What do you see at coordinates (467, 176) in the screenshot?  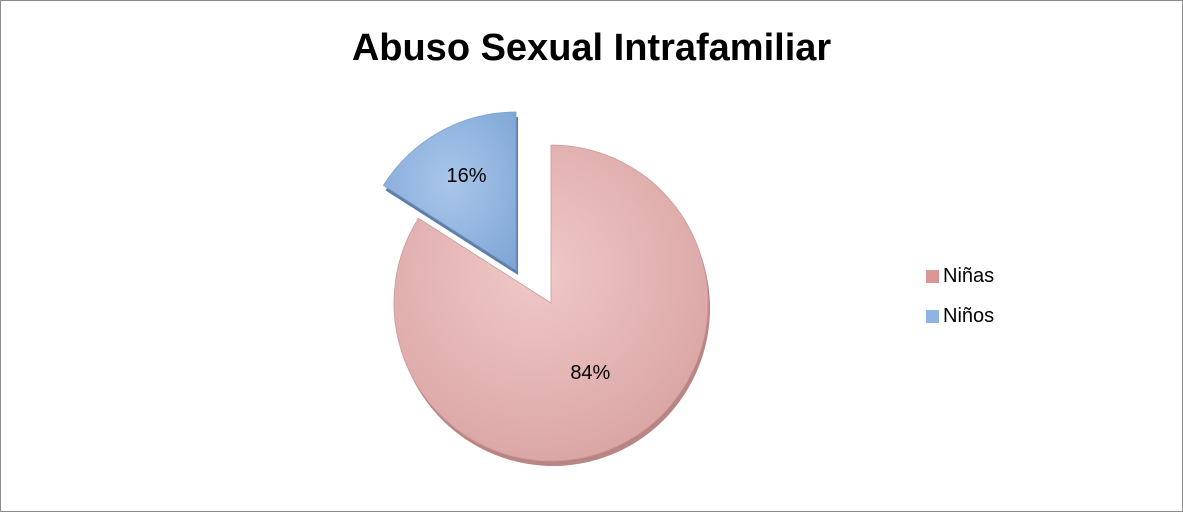 I see `data-label-ninos: 16%` at bounding box center [467, 176].